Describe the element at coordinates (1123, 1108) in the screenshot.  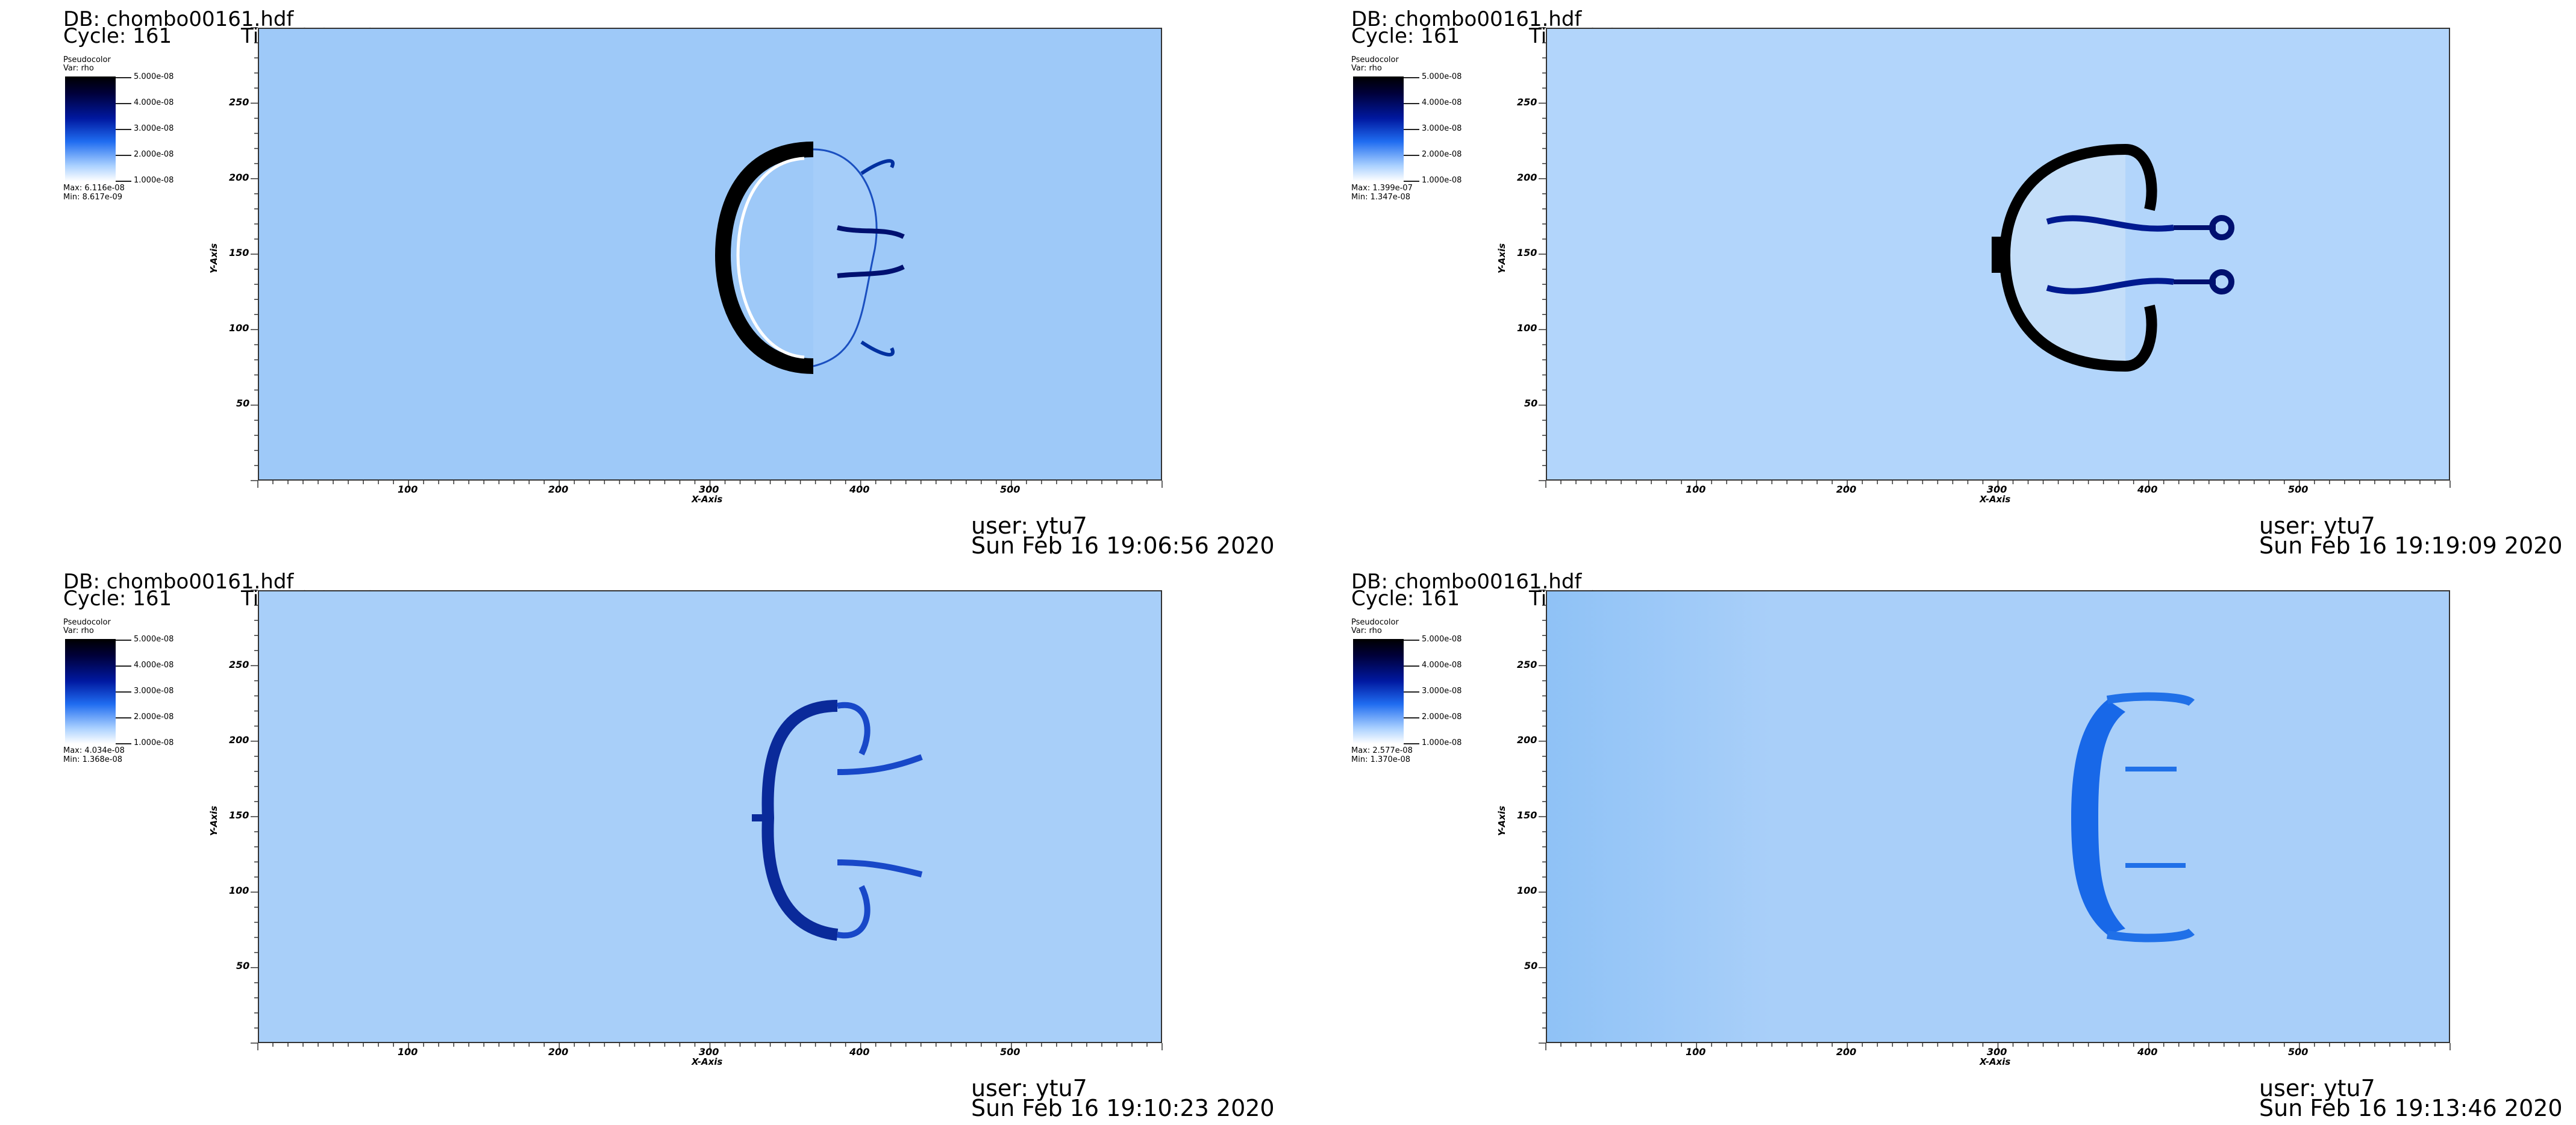
I see `date-label: Sun Feb 16 19:10:23 2020` at that location.